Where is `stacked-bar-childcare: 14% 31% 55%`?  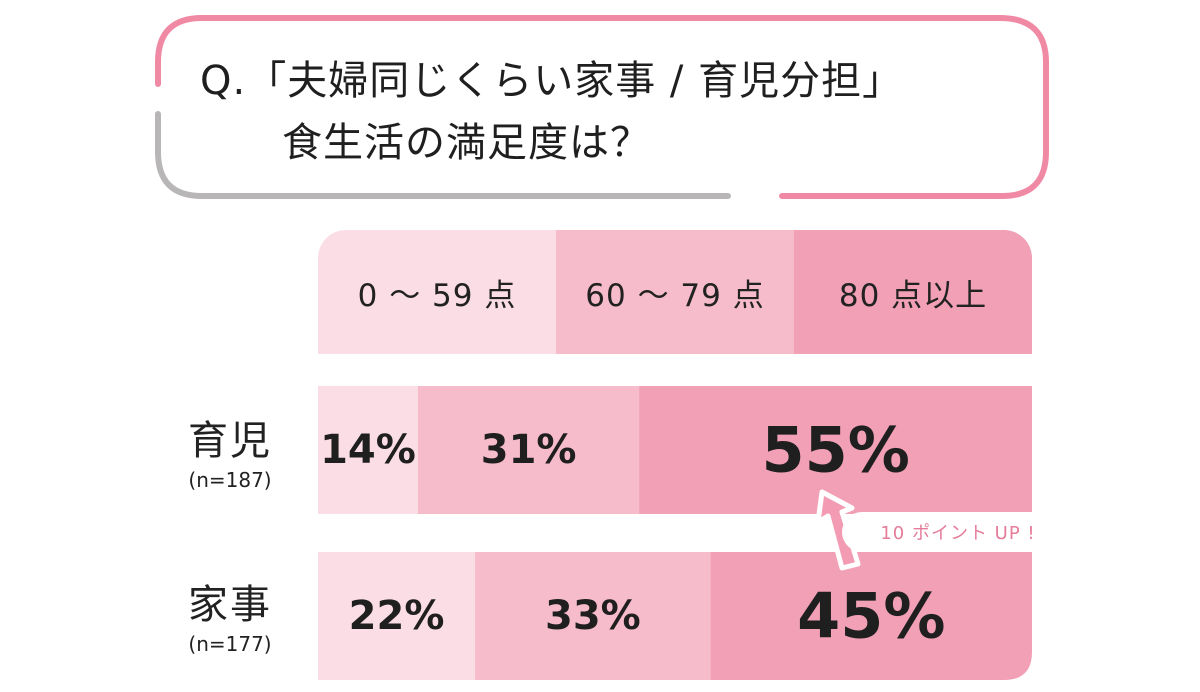 stacked-bar-childcare: 14% 31% 55% is located at coordinates (675, 450).